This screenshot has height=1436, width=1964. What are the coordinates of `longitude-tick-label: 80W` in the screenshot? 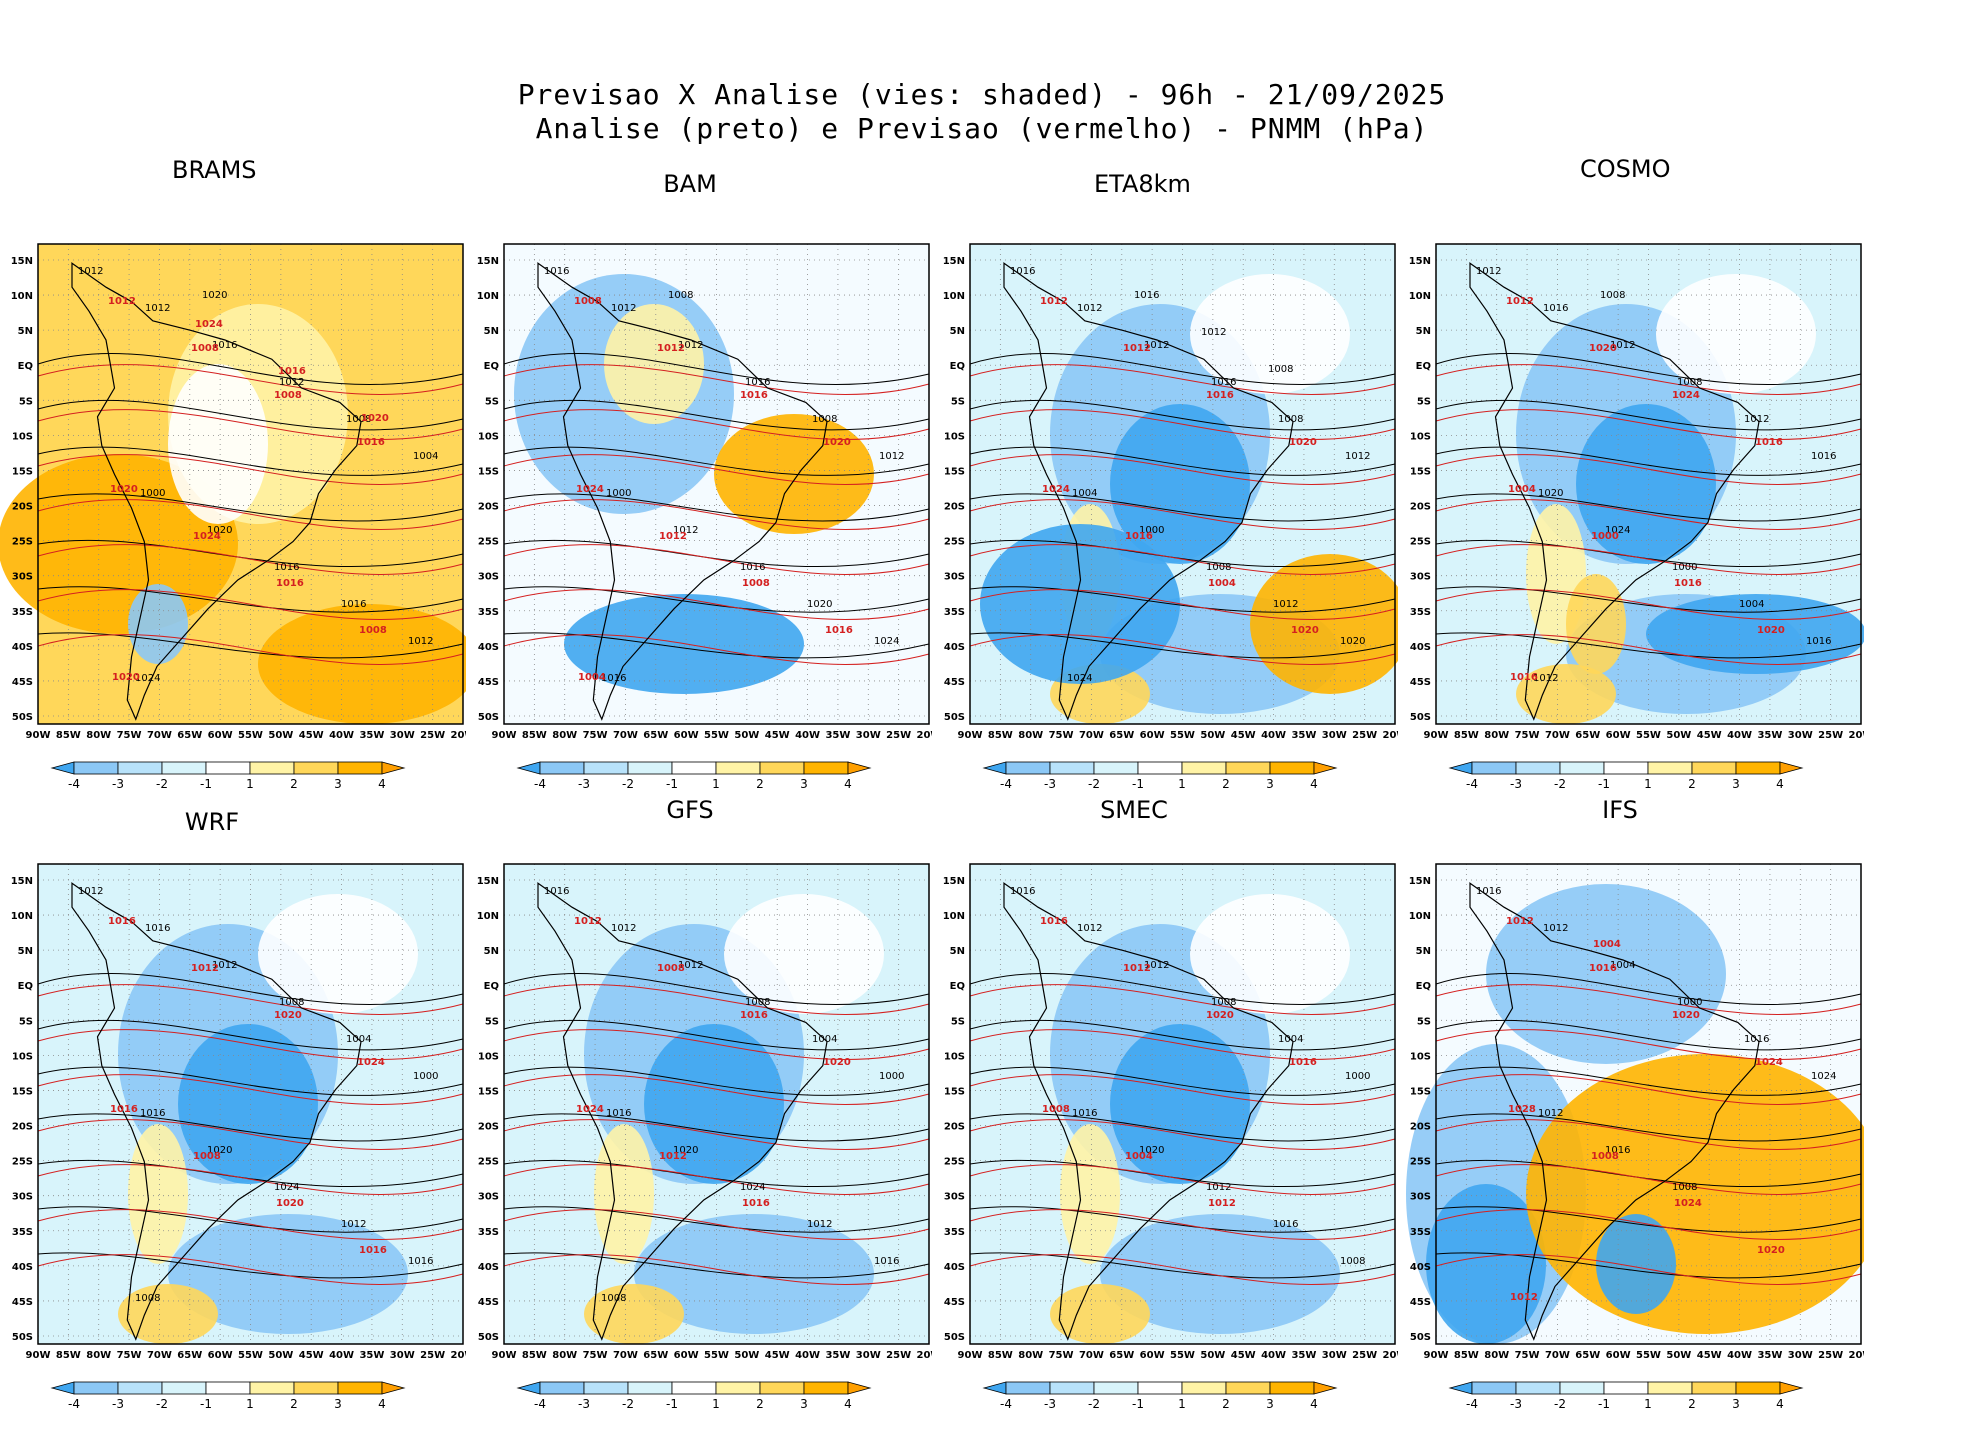 It's located at (1496, 1355).